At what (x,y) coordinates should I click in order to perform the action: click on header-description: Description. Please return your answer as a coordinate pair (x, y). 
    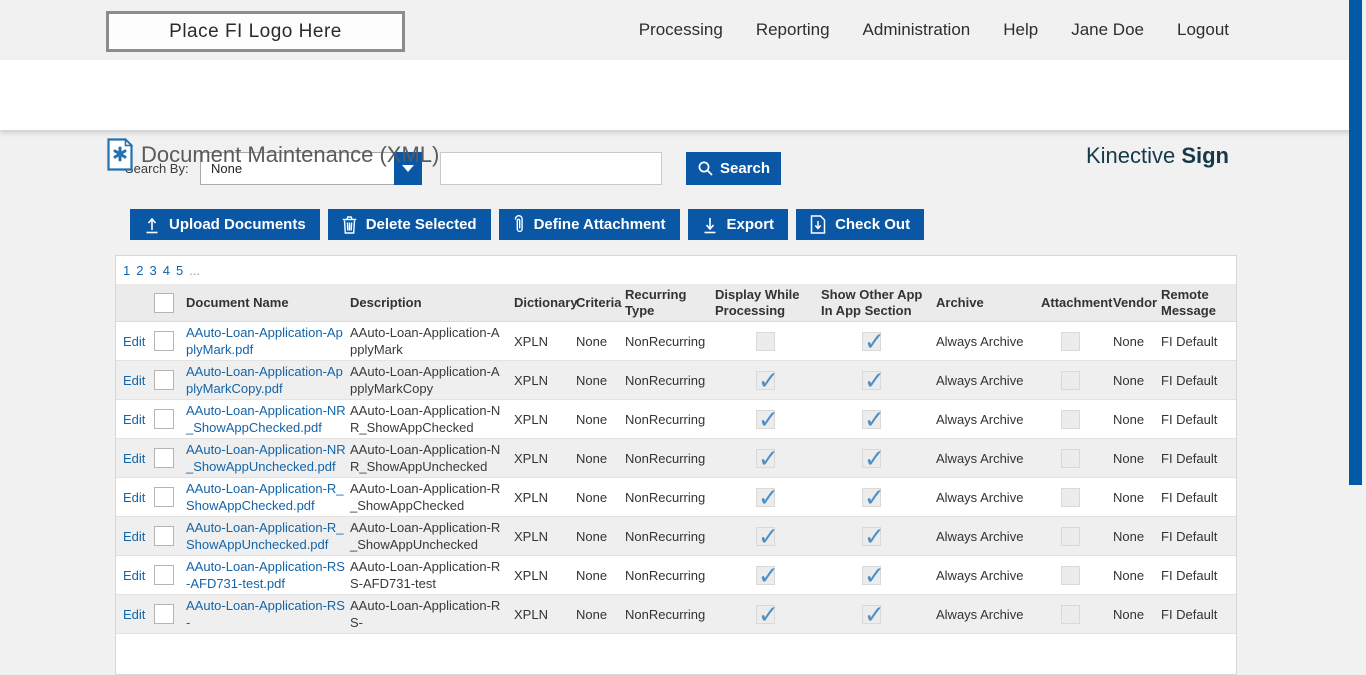
    Looking at the image, I should click on (432, 303).